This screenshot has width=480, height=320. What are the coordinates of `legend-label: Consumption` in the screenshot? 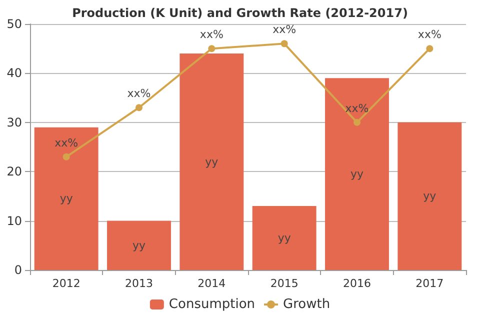 It's located at (212, 304).